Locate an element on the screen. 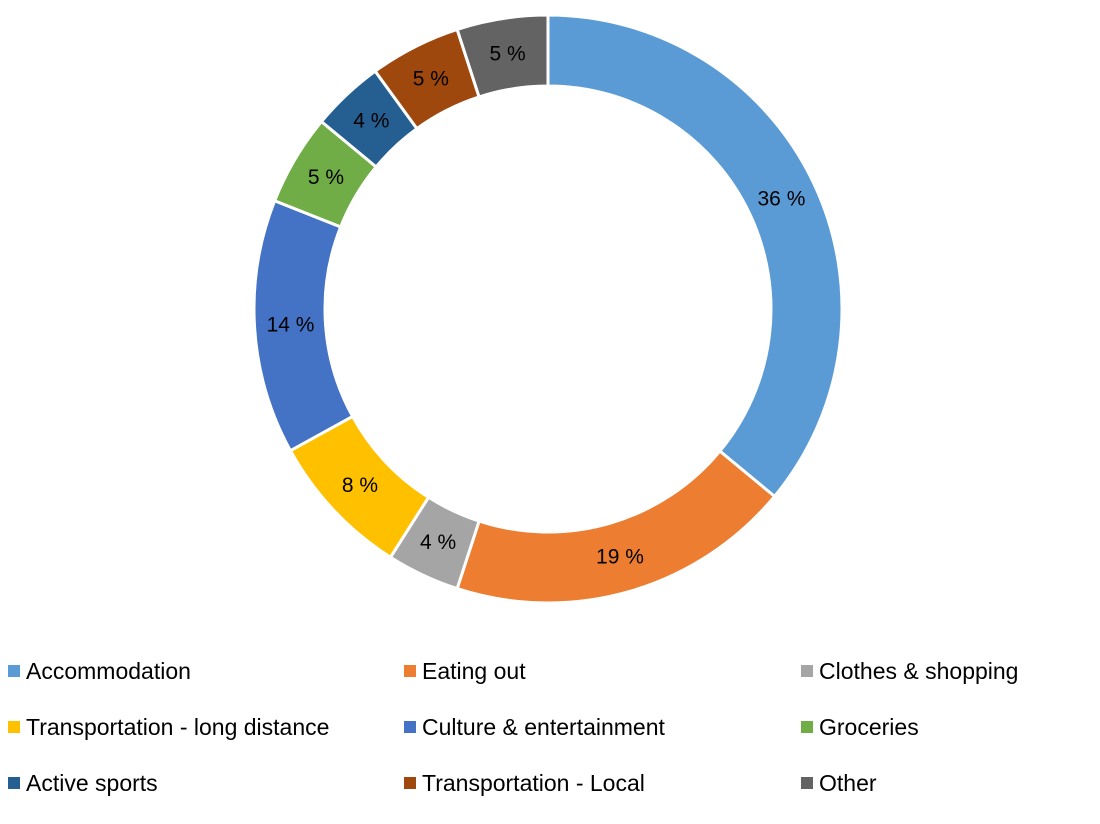 Image resolution: width=1100 pixels, height=824 pixels. legend-item-transportation-long-distance: Transportation - long distance is located at coordinates (168, 727).